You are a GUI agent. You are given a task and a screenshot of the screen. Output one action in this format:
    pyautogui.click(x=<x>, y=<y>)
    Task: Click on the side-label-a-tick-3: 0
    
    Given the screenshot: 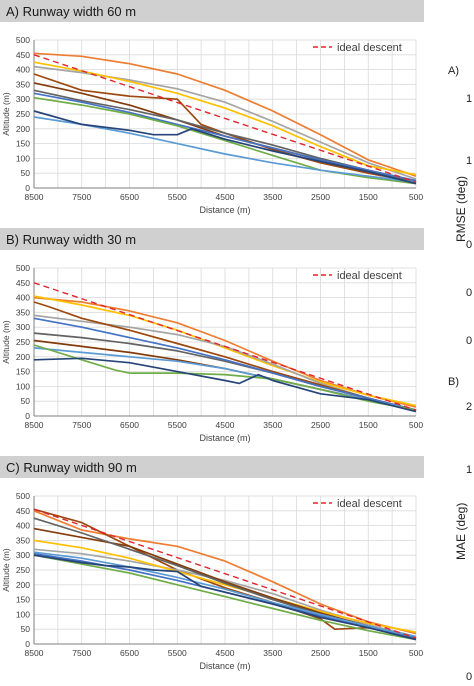 What is the action you would take?
    pyautogui.click(x=469, y=245)
    